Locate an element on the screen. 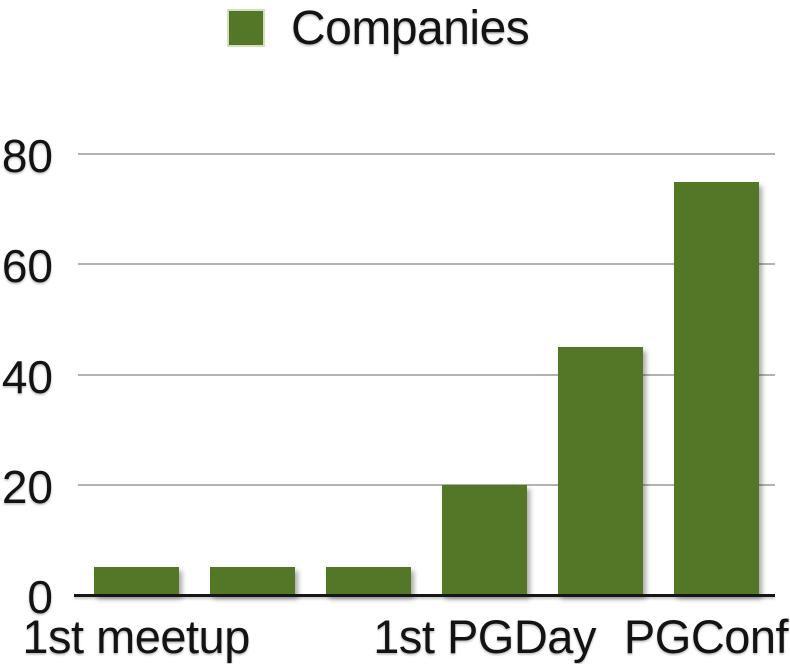 This screenshot has width=790, height=664. y-tick-label-60: 60 is located at coordinates (27, 266).